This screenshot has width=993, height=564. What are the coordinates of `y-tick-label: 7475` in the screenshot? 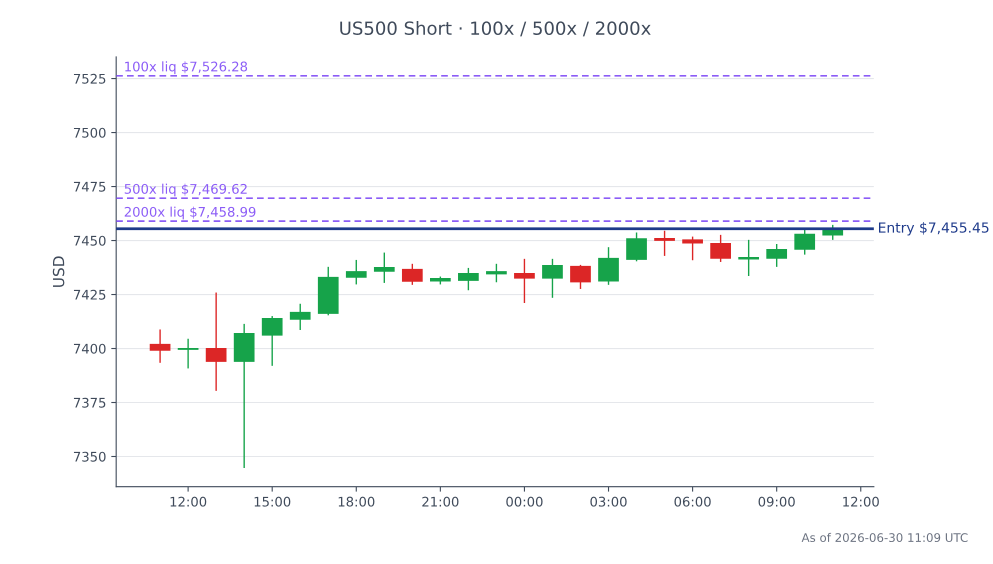 It's located at (90, 187).